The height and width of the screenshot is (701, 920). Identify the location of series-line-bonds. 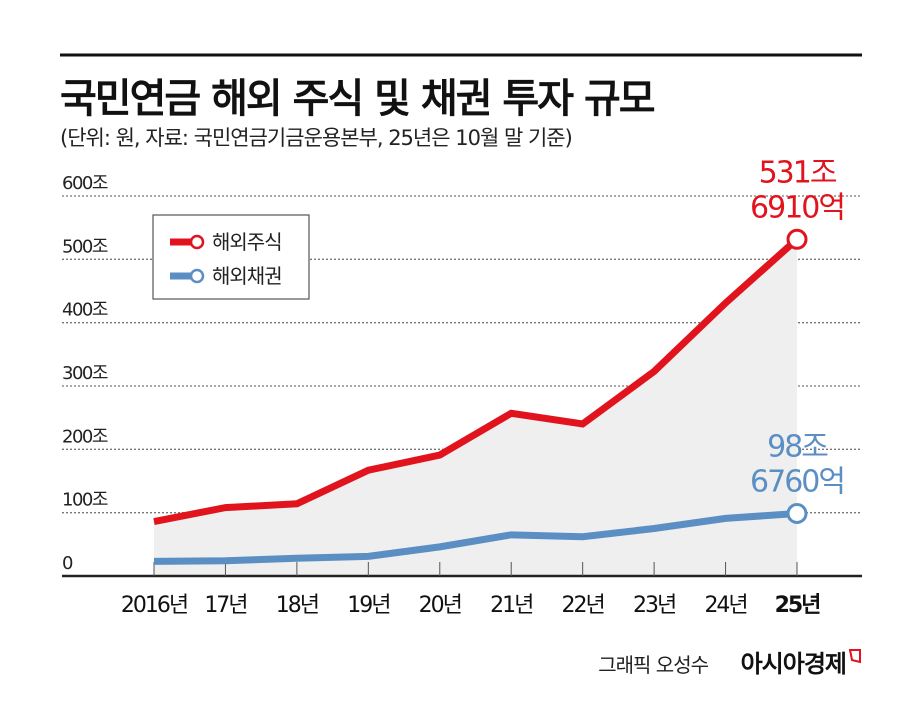
(475, 537).